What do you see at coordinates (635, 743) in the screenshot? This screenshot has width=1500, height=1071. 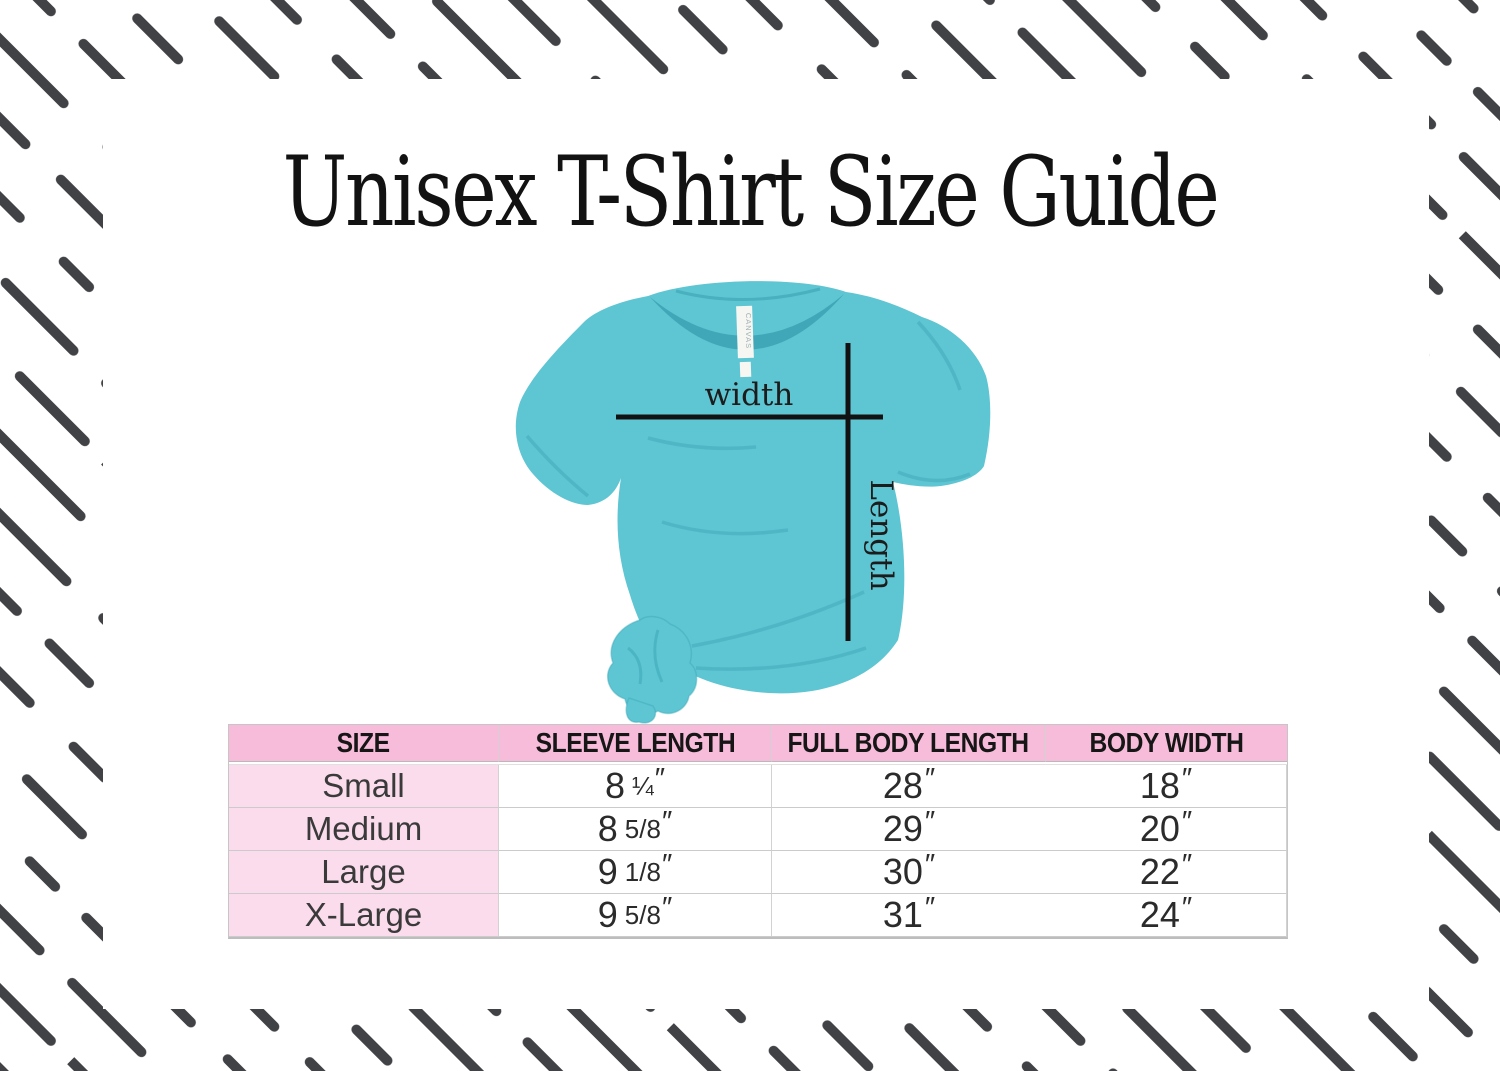 I see `header-sleeve-length: SLEEVE LENGTH` at bounding box center [635, 743].